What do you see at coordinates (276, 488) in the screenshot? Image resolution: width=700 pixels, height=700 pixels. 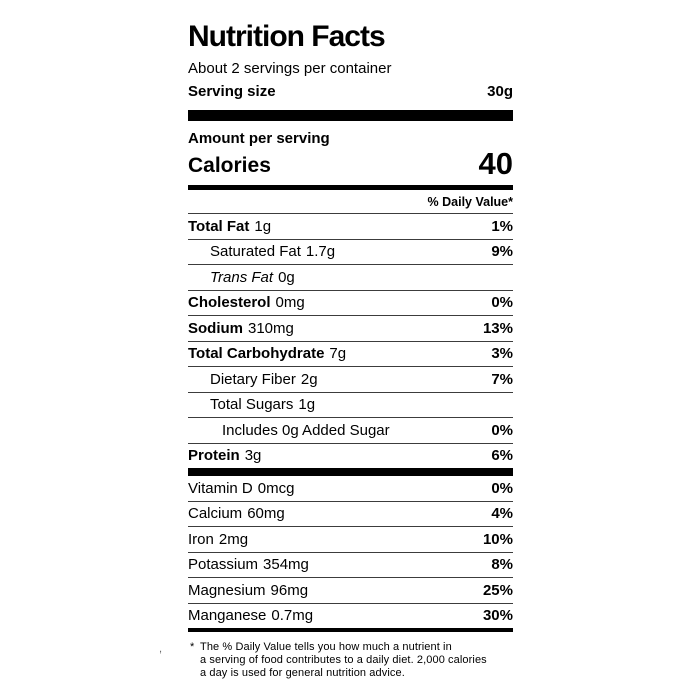 I see `nutrient-amount: 0mcg` at bounding box center [276, 488].